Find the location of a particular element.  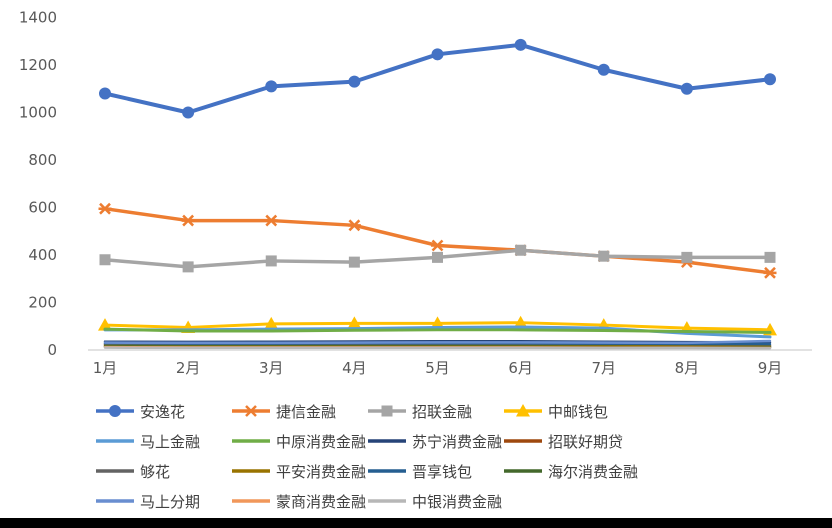

legend-row: 马上分期 蒙商消费金融 中银消费金融 is located at coordinates (416, 501).